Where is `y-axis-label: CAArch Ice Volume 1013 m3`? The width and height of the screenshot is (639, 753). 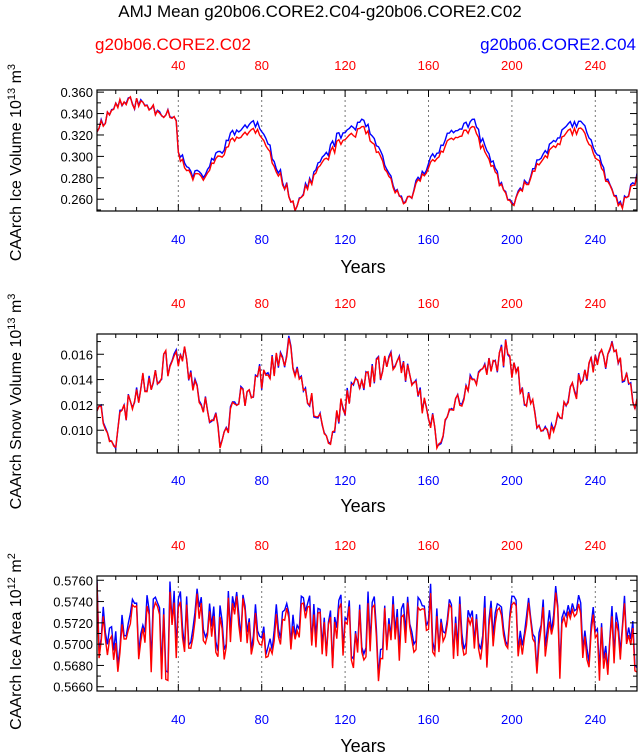
y-axis-label: CAArch Ice Volume 1013 m3 is located at coordinates (15, 162).